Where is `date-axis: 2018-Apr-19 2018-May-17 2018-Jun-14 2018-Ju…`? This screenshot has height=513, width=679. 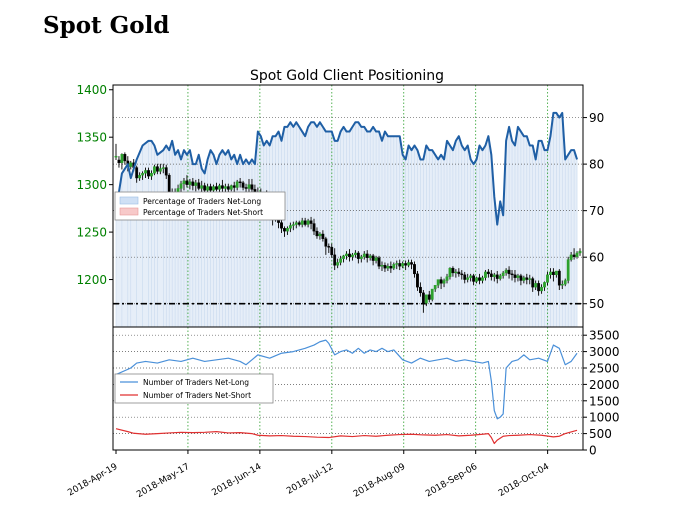
date-axis: 2018-Apr-19 2018-May-17 2018-Jun-14 2018-Ju… is located at coordinates (308, 475).